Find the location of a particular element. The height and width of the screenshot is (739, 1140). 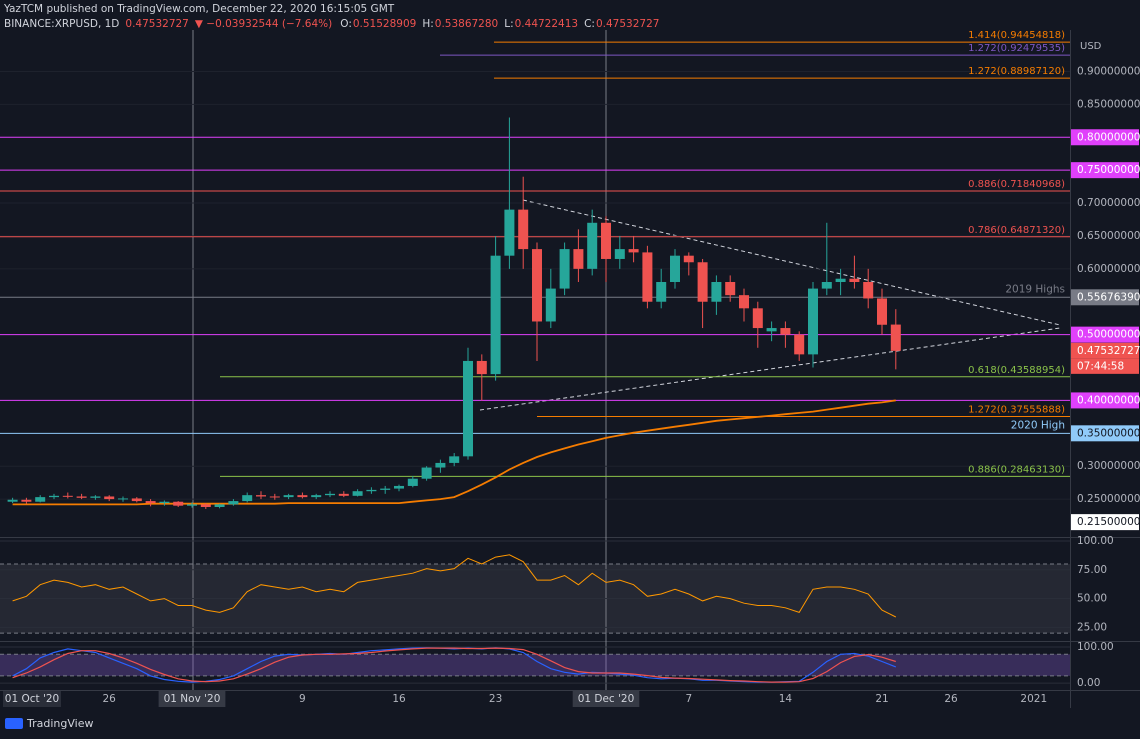

price-box-label: 0.55676390 is located at coordinates (1108, 297).